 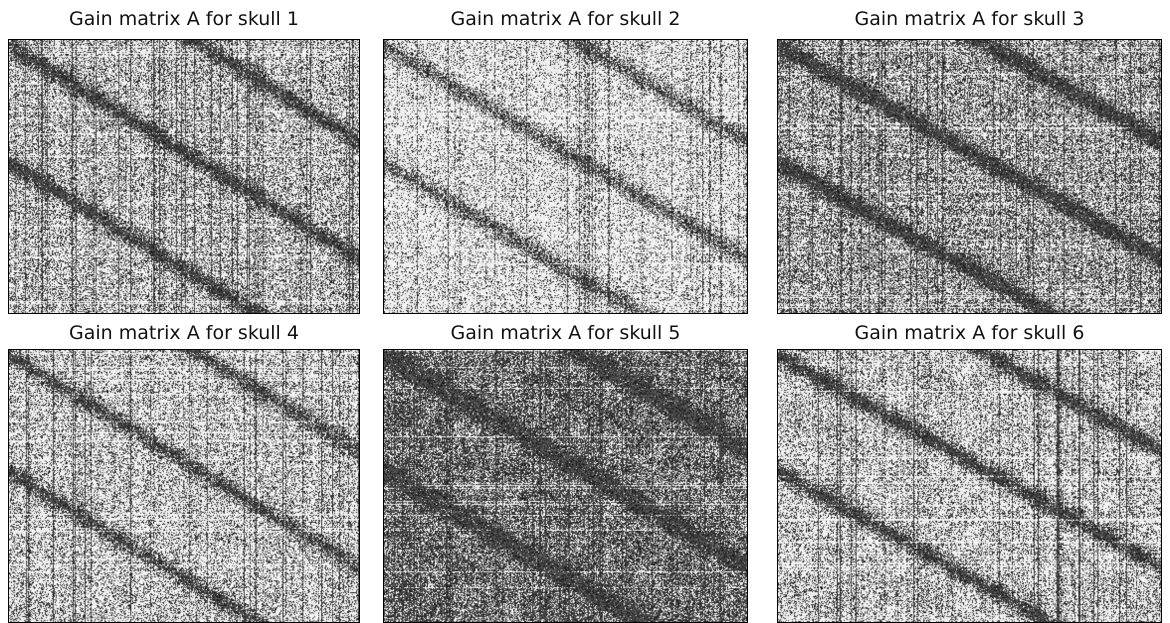 What do you see at coordinates (969, 19) in the screenshot?
I see `panel-title: Gain matrix A for skull 3` at bounding box center [969, 19].